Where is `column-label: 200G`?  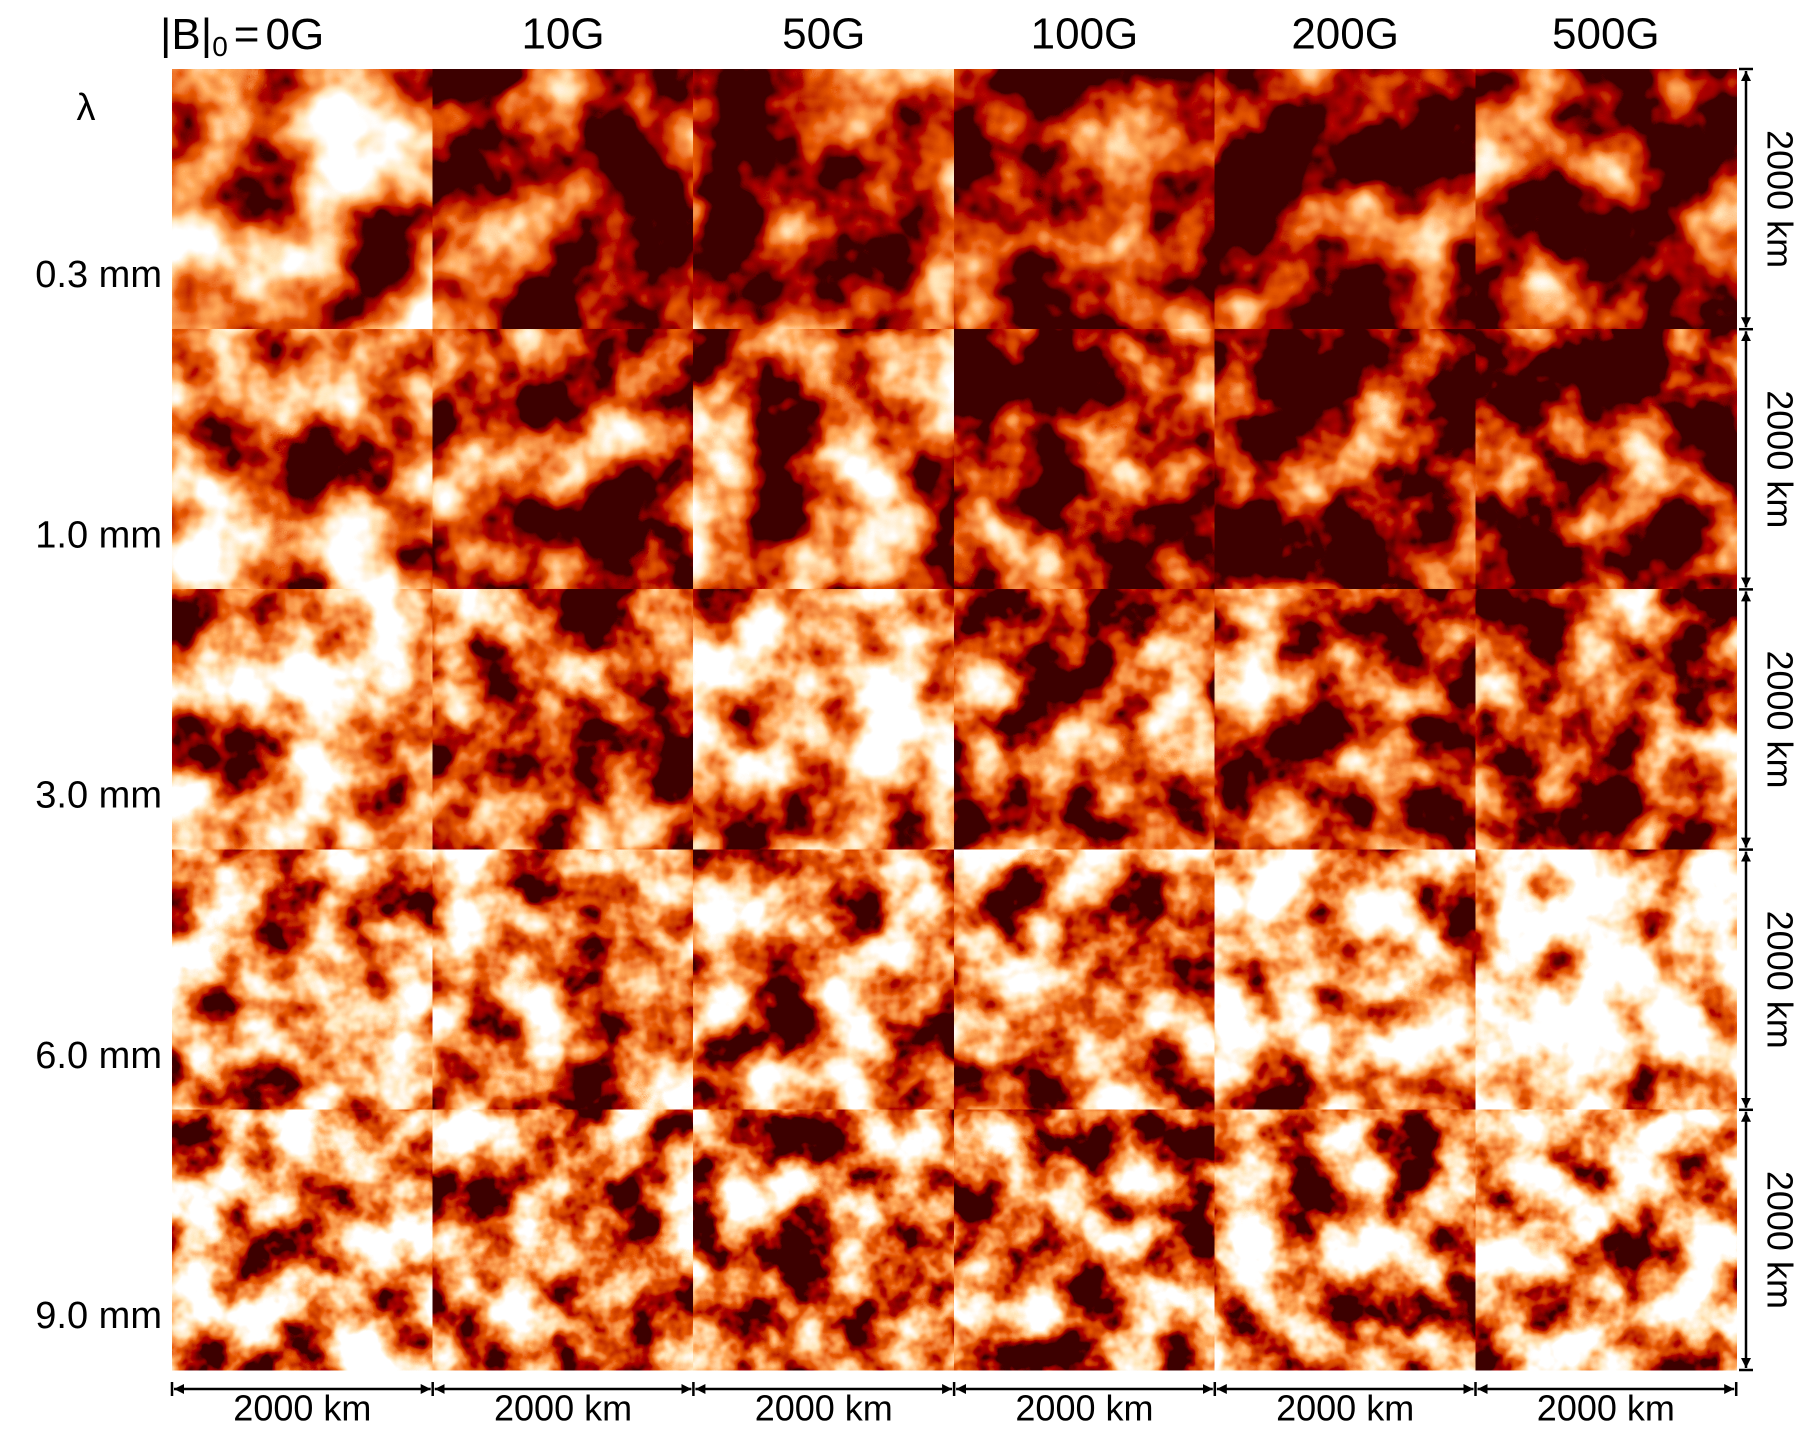 column-label: 200G is located at coordinates (1345, 34).